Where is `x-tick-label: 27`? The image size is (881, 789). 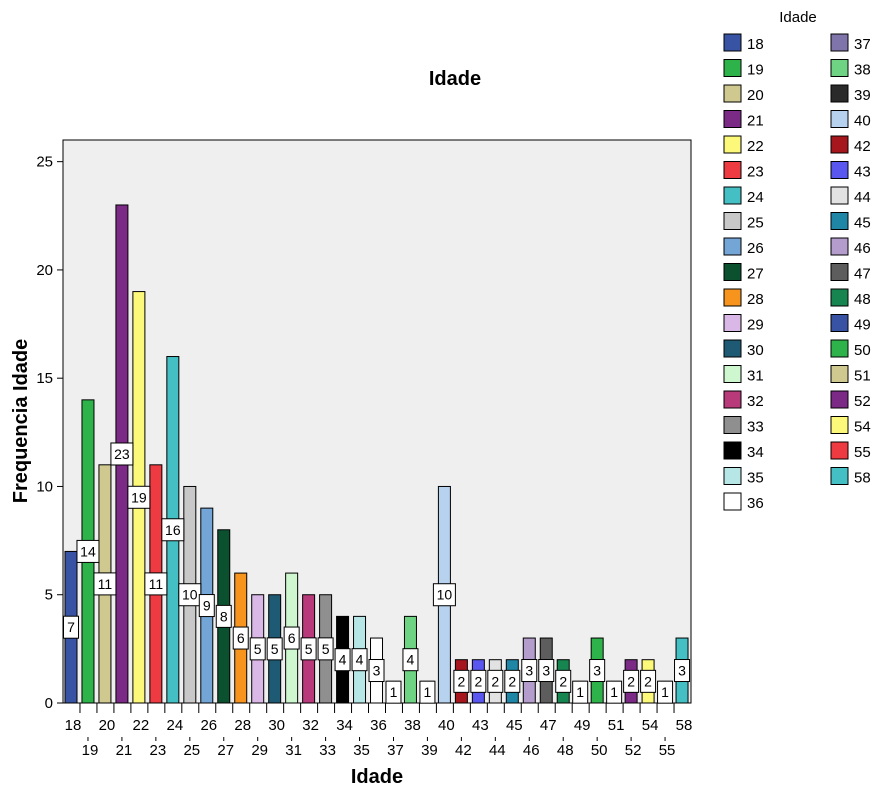
x-tick-label: 27 is located at coordinates (225, 750).